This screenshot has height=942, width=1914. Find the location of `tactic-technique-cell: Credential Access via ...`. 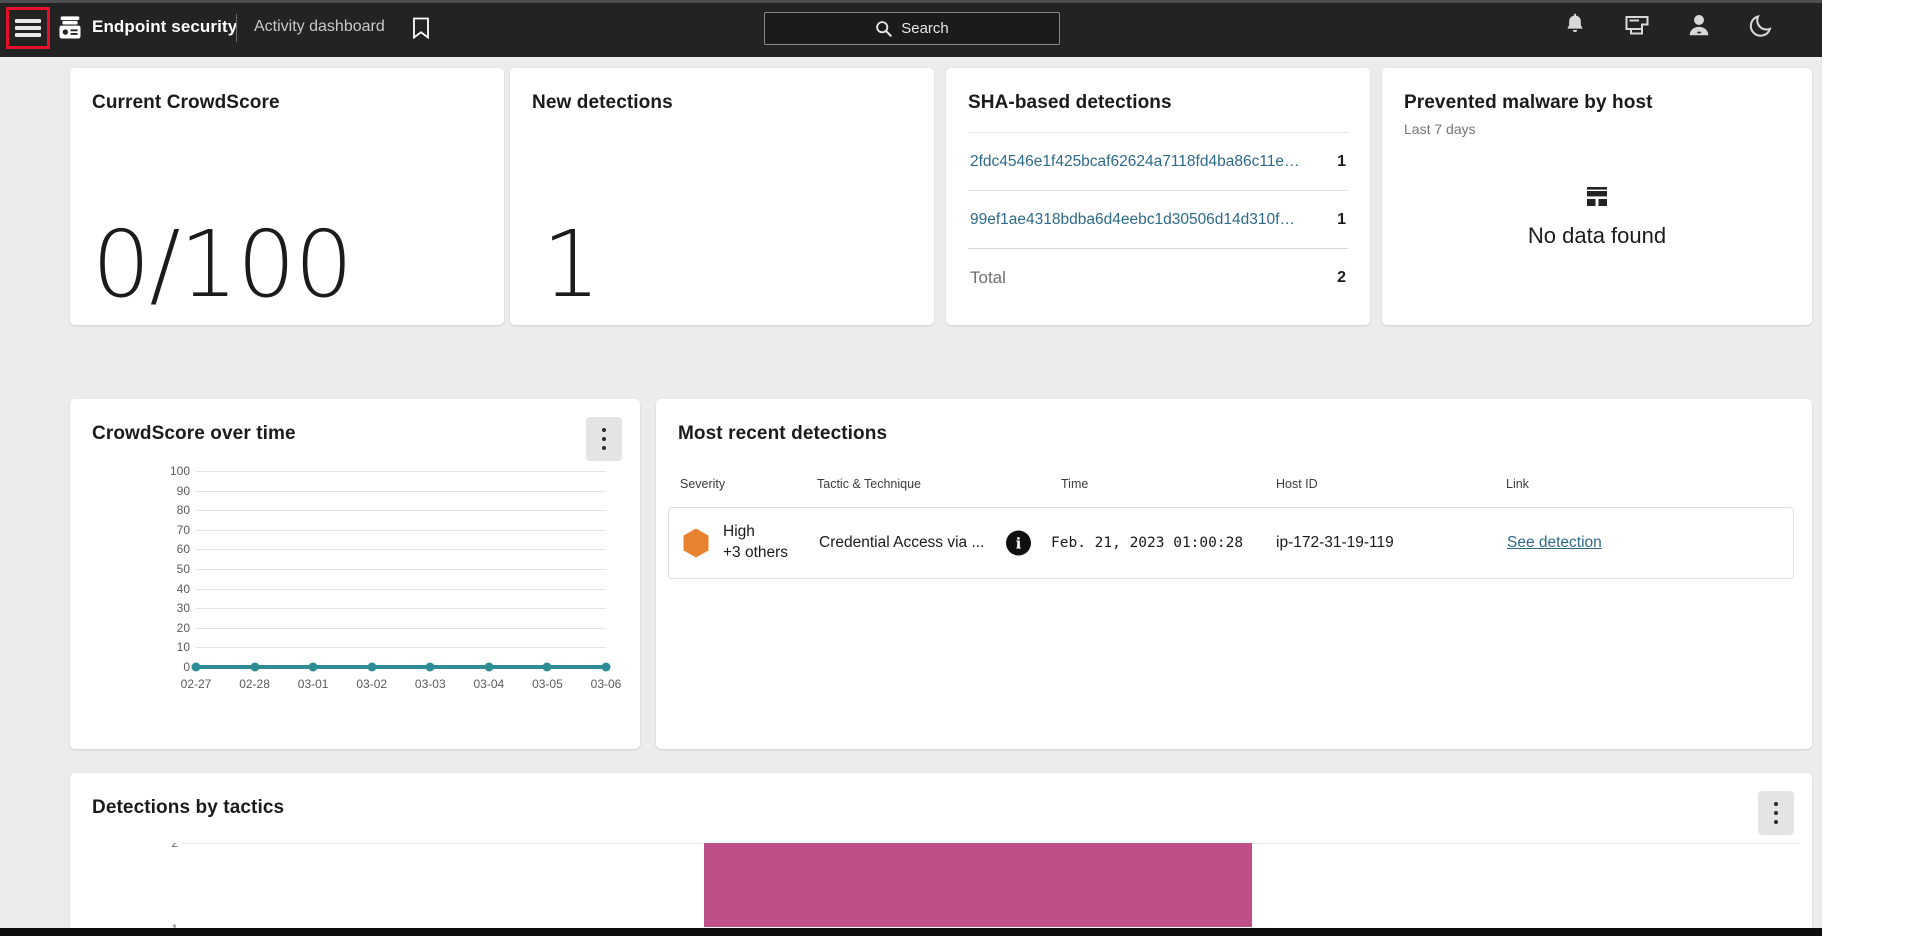

tactic-technique-cell: Credential Access via ... is located at coordinates (902, 542).